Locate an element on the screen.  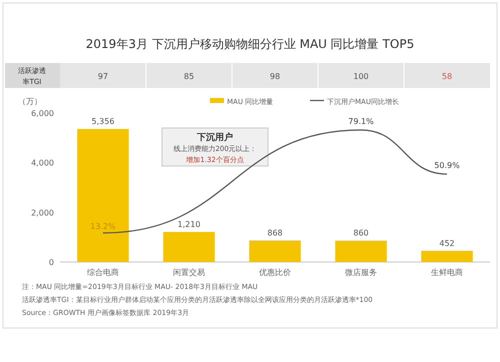
x-tick-label: 综合电商 is located at coordinates (103, 272).